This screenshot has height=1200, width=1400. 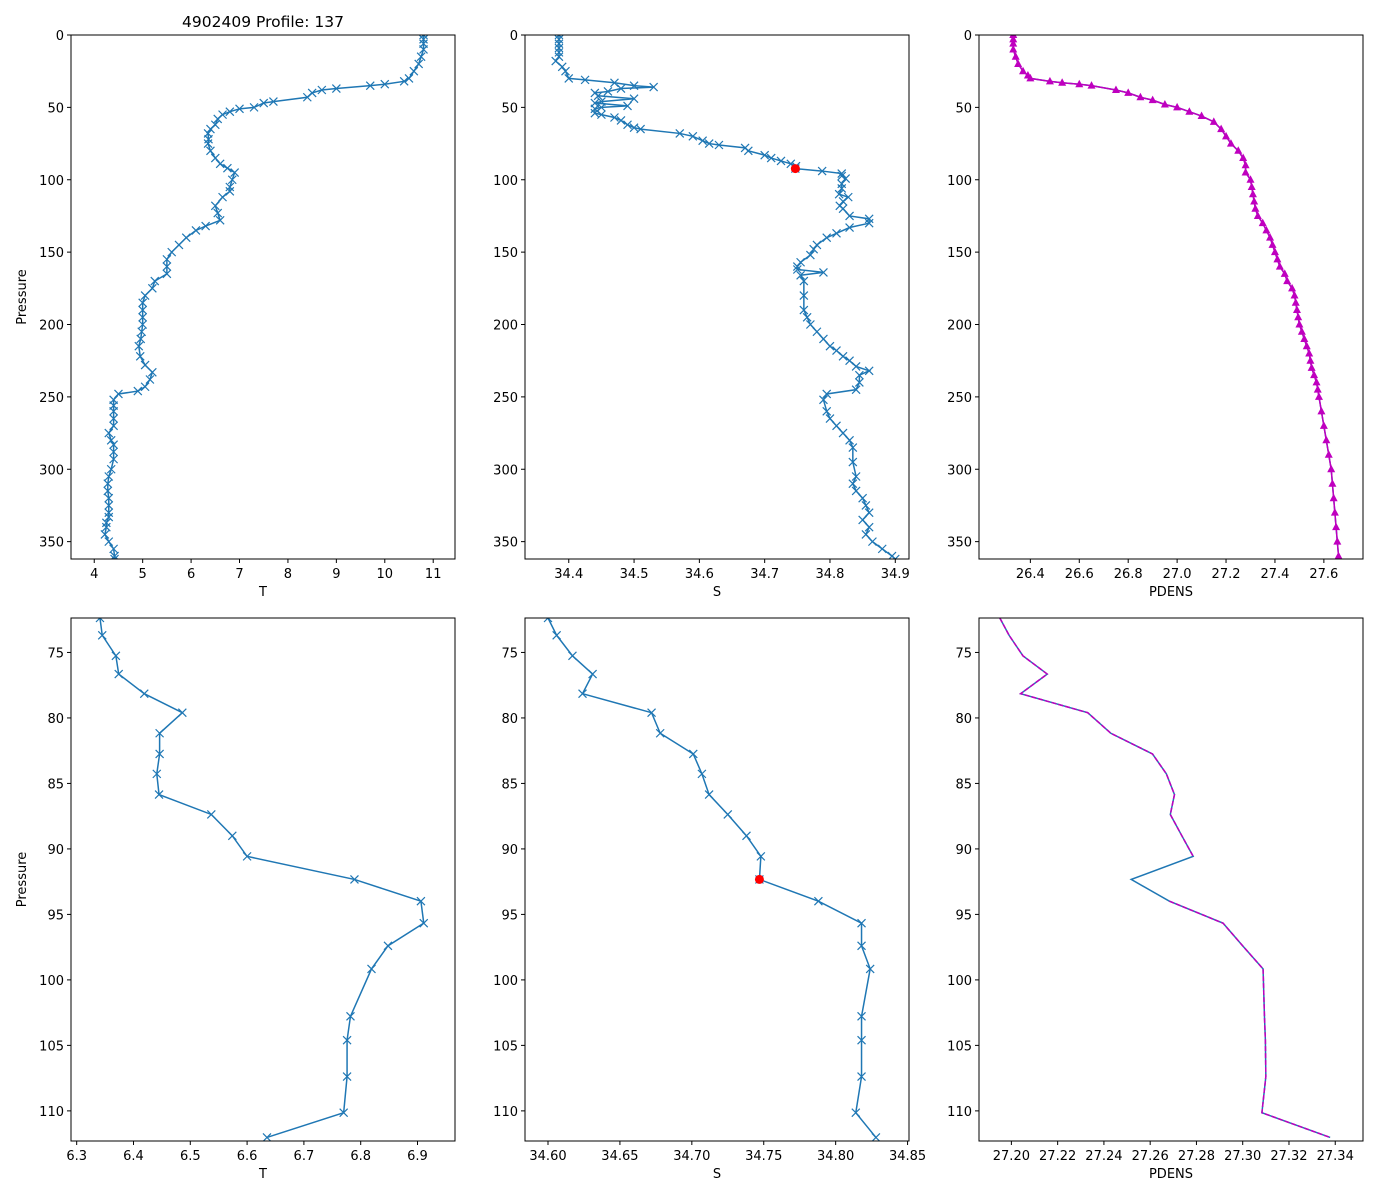 I want to click on x-tick-label: 27.22, so click(x=1057, y=1156).